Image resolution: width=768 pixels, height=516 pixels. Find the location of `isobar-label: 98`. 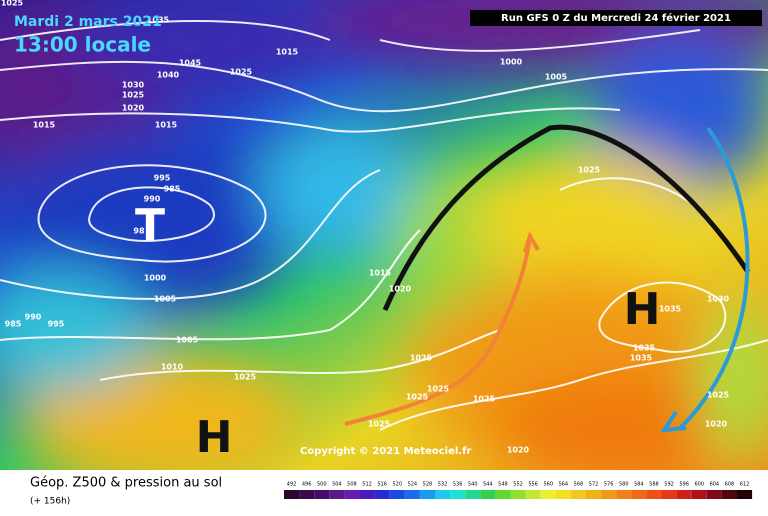

isobar-label: 98 is located at coordinates (139, 231).